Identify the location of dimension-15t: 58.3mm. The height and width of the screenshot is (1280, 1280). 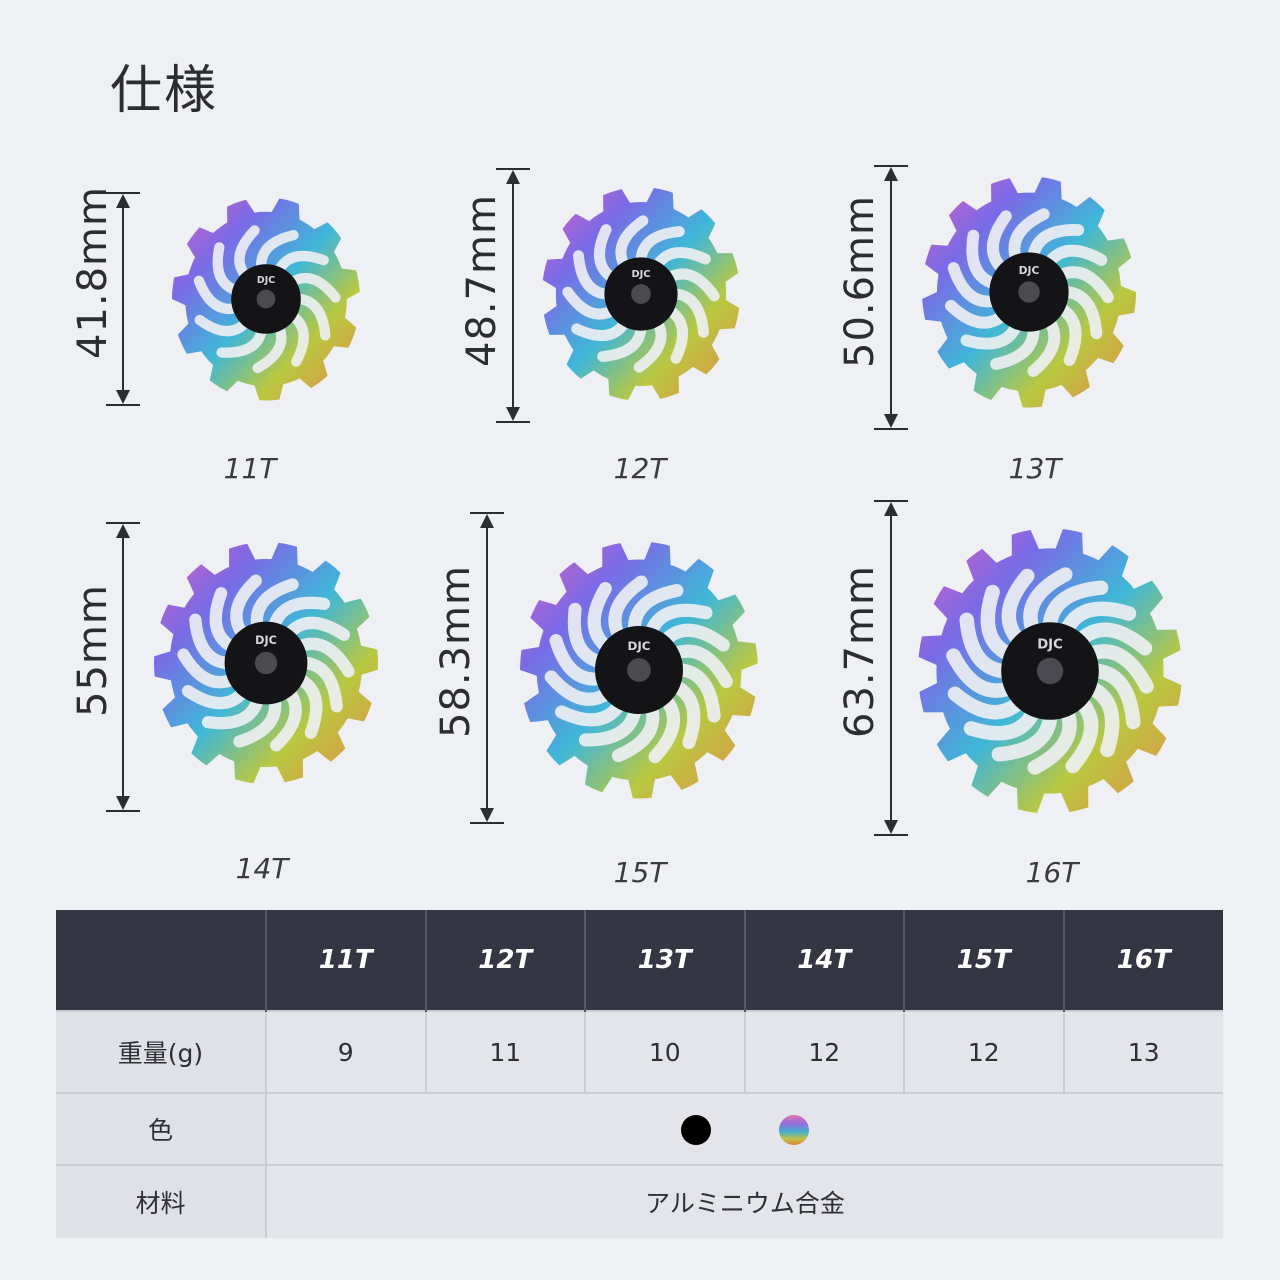
(477, 668).